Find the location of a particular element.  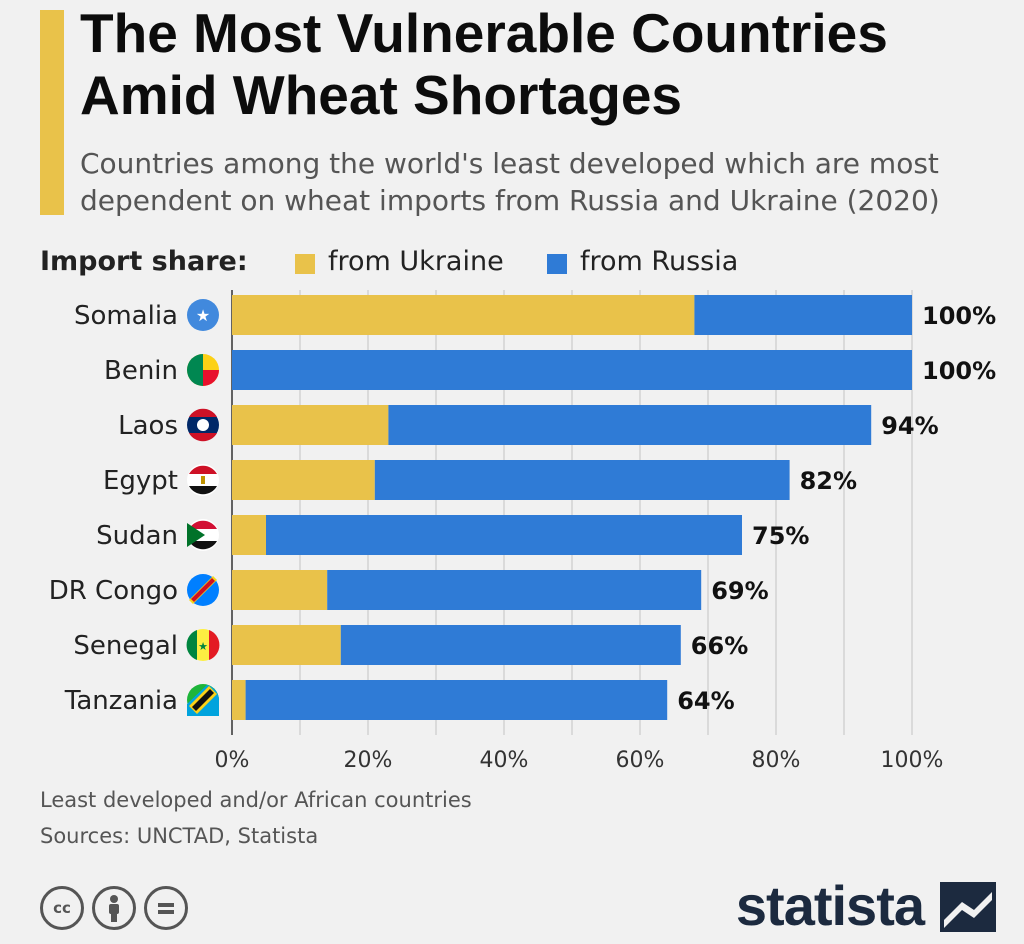

category-label: DR Congo is located at coordinates (113, 591).